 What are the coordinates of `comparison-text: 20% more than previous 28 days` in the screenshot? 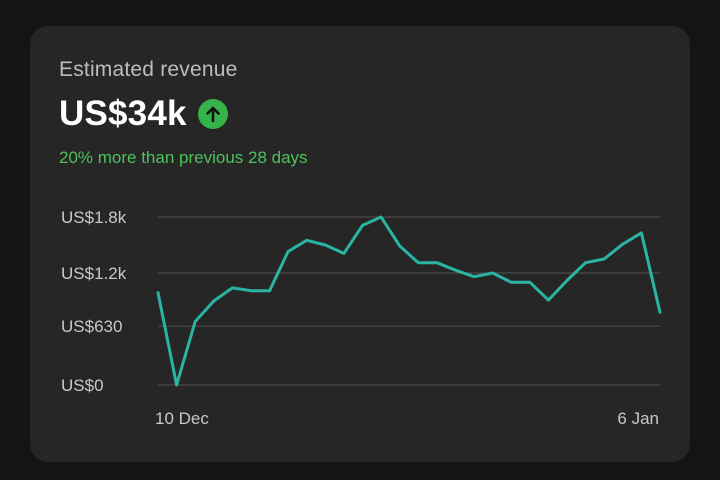 It's located at (183, 157).